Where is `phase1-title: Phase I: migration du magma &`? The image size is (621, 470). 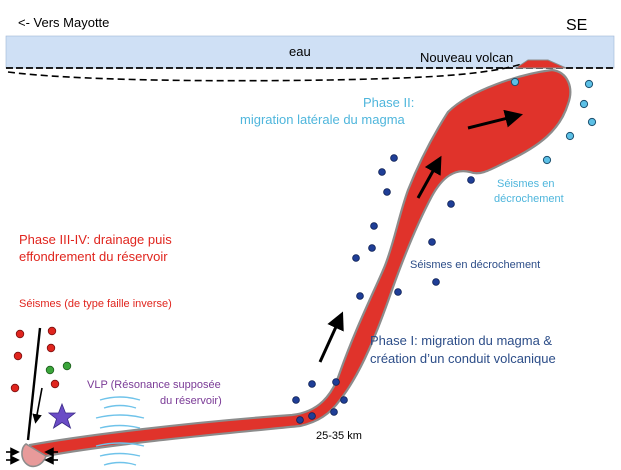
phase1-title: Phase I: migration du magma & is located at coordinates (461, 340).